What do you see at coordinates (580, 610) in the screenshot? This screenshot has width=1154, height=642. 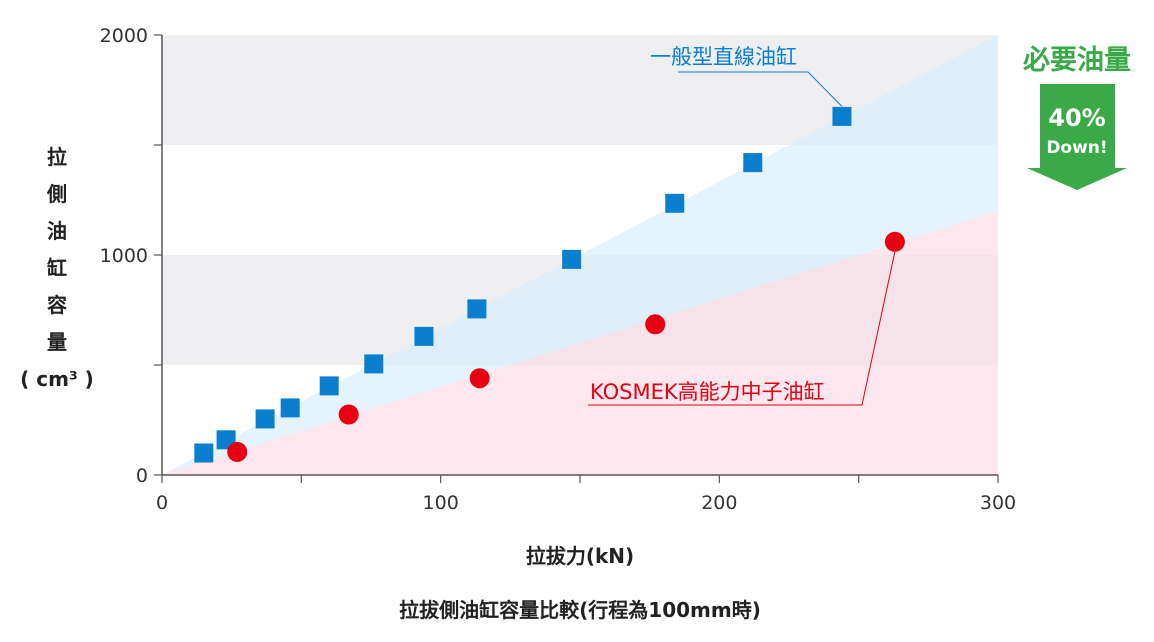 I see `chart-title: 拉拔側油缸容量比較(行程為100mm時)` at bounding box center [580, 610].